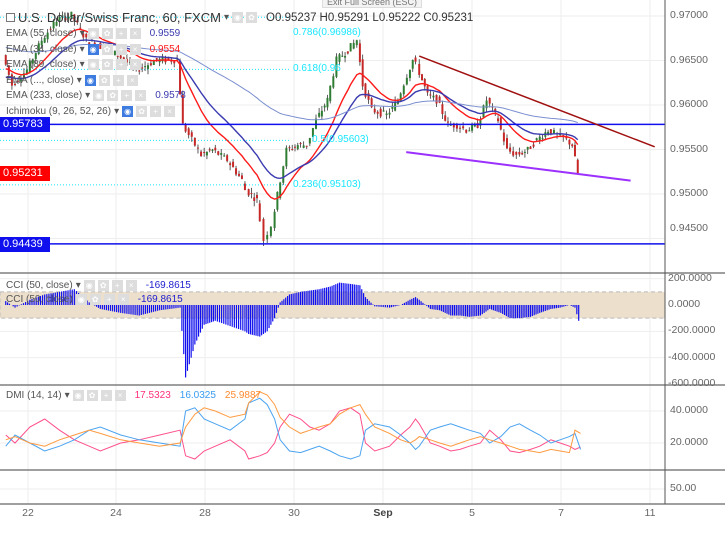 The width and height of the screenshot is (725, 543). I want to click on fib-level-label: 0.786(0.96986), so click(327, 32).